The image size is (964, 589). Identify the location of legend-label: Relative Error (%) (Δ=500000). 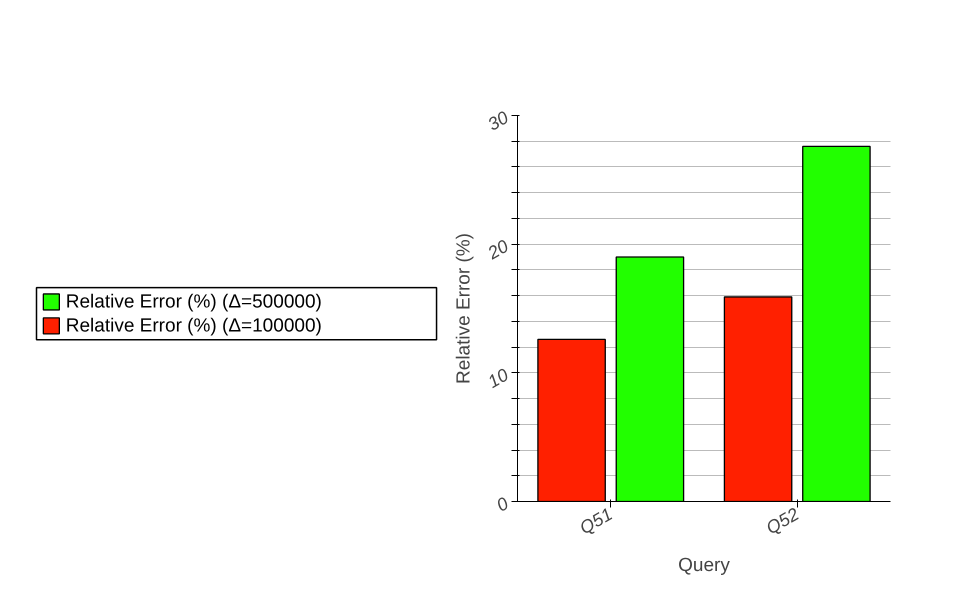
(194, 301).